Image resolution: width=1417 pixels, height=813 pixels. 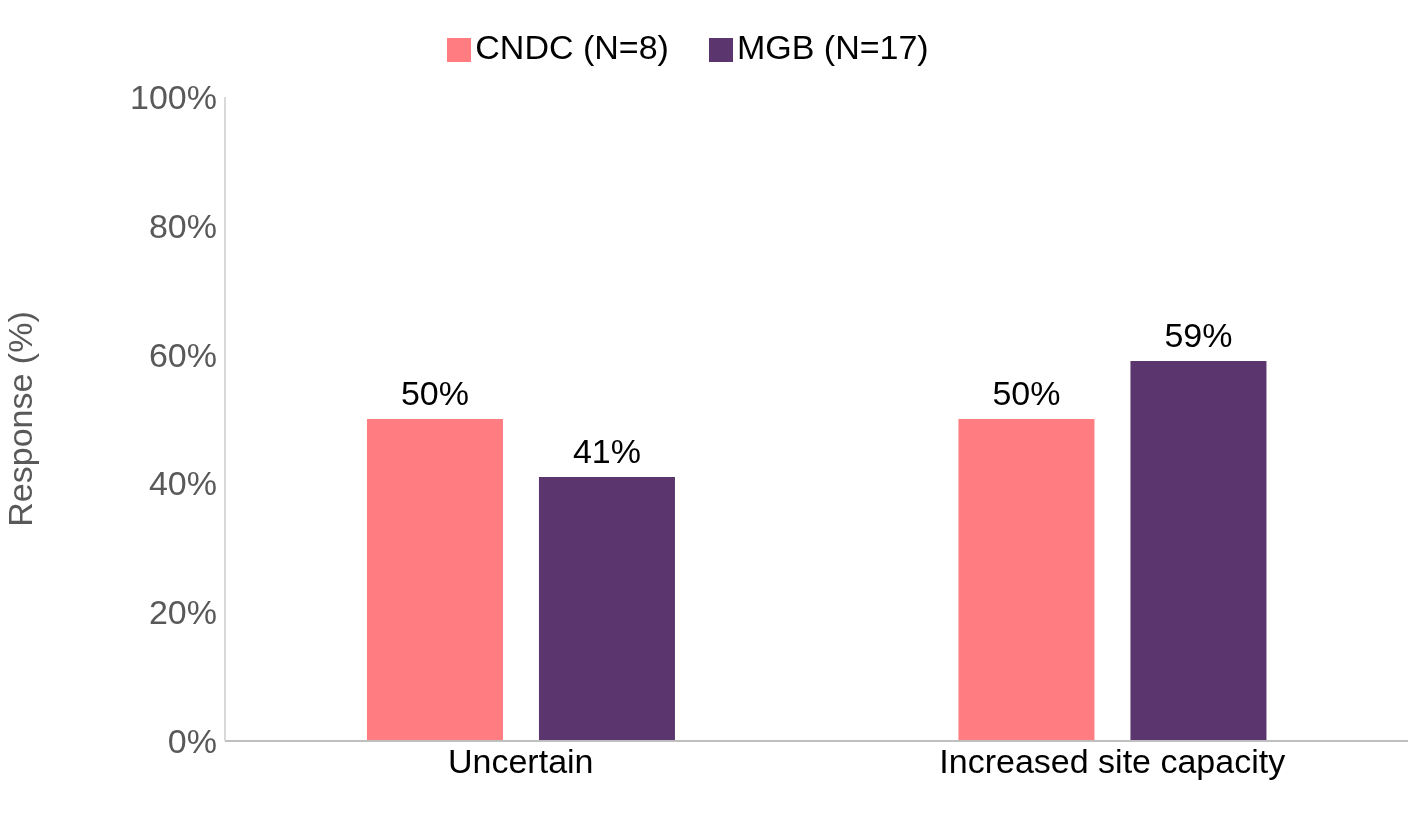 I want to click on y-tick-label: 0%, so click(x=192, y=741).